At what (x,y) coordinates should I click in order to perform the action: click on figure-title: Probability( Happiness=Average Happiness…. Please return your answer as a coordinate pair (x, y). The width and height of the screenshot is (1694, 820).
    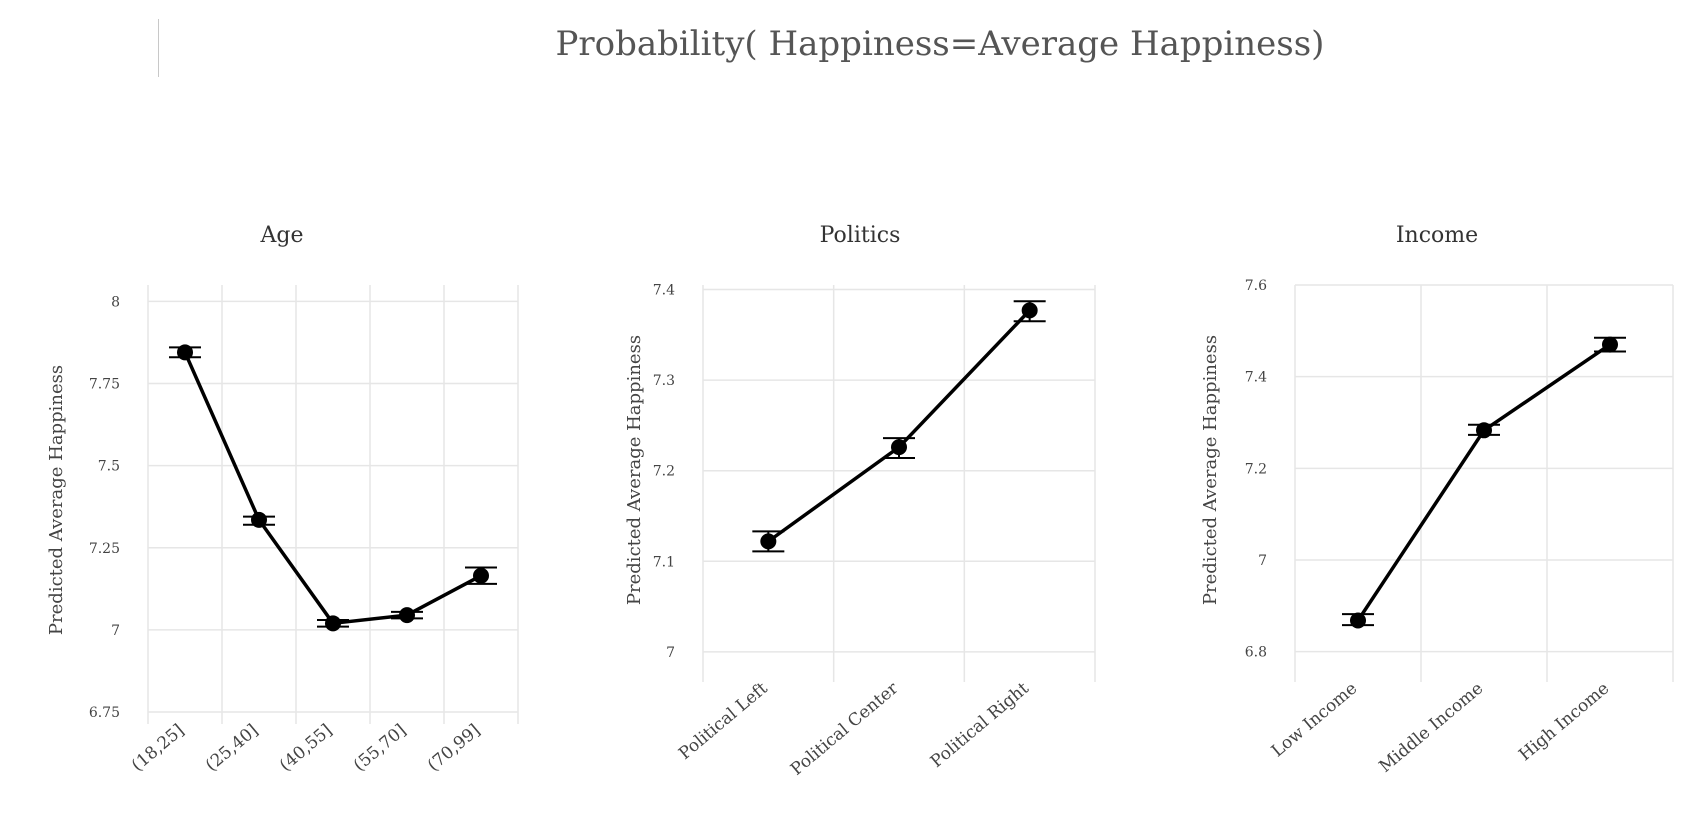
    Looking at the image, I should click on (940, 44).